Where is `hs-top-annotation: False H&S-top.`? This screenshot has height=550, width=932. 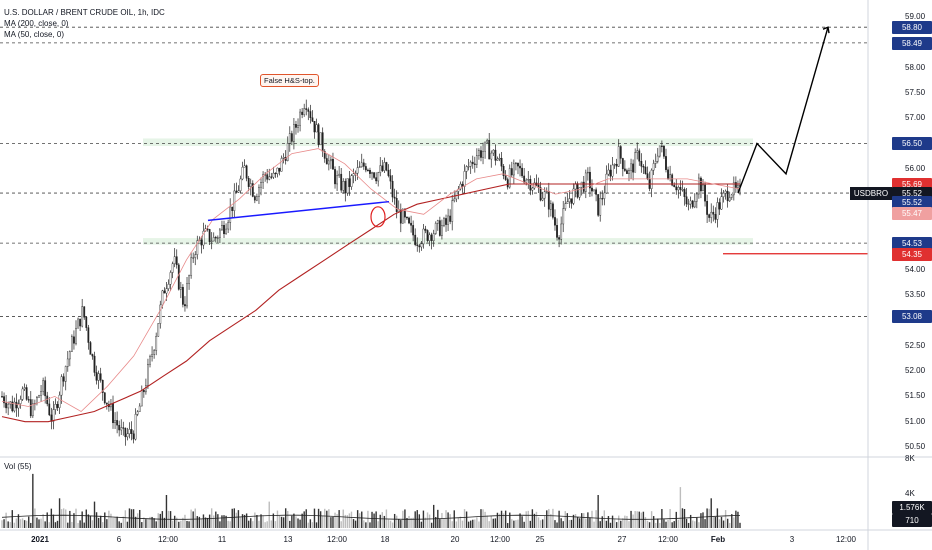
hs-top-annotation: False H&S-top. is located at coordinates (289, 80).